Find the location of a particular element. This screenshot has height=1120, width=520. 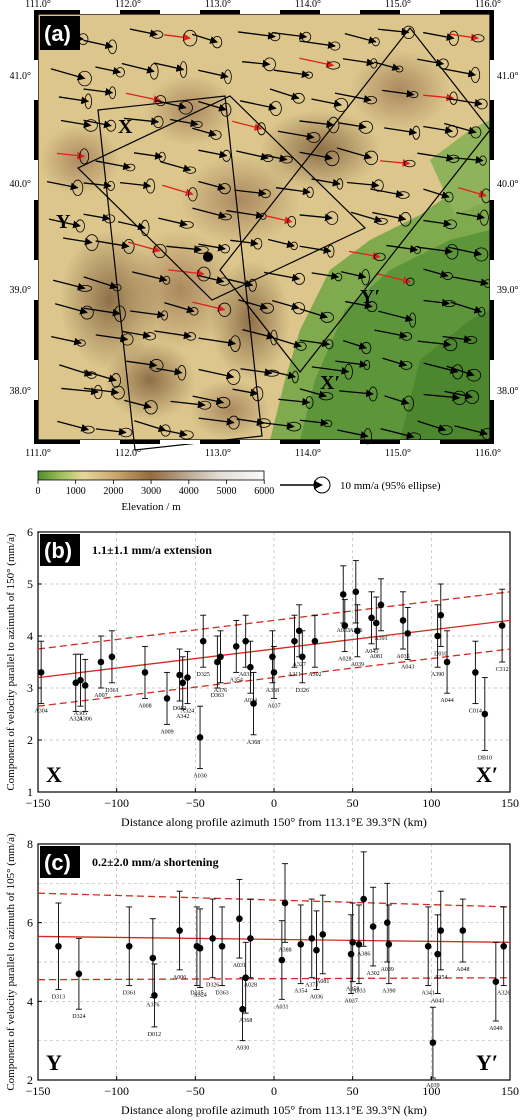

station-label: A311 is located at coordinates (294, 675).